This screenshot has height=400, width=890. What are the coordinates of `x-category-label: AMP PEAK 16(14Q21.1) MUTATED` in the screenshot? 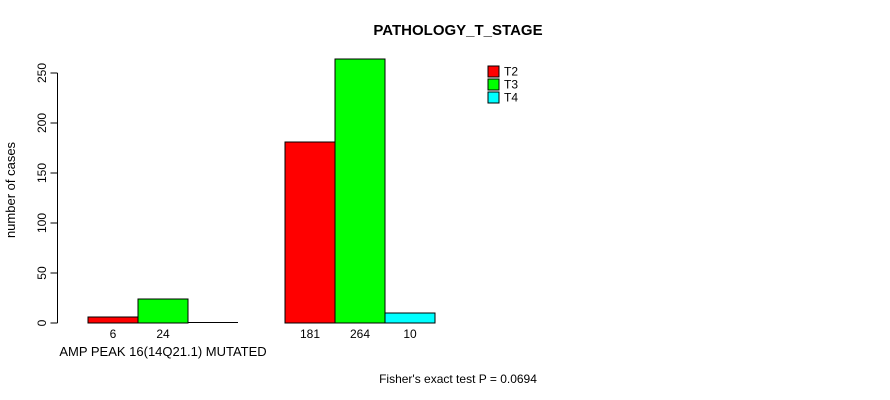 It's located at (162, 351).